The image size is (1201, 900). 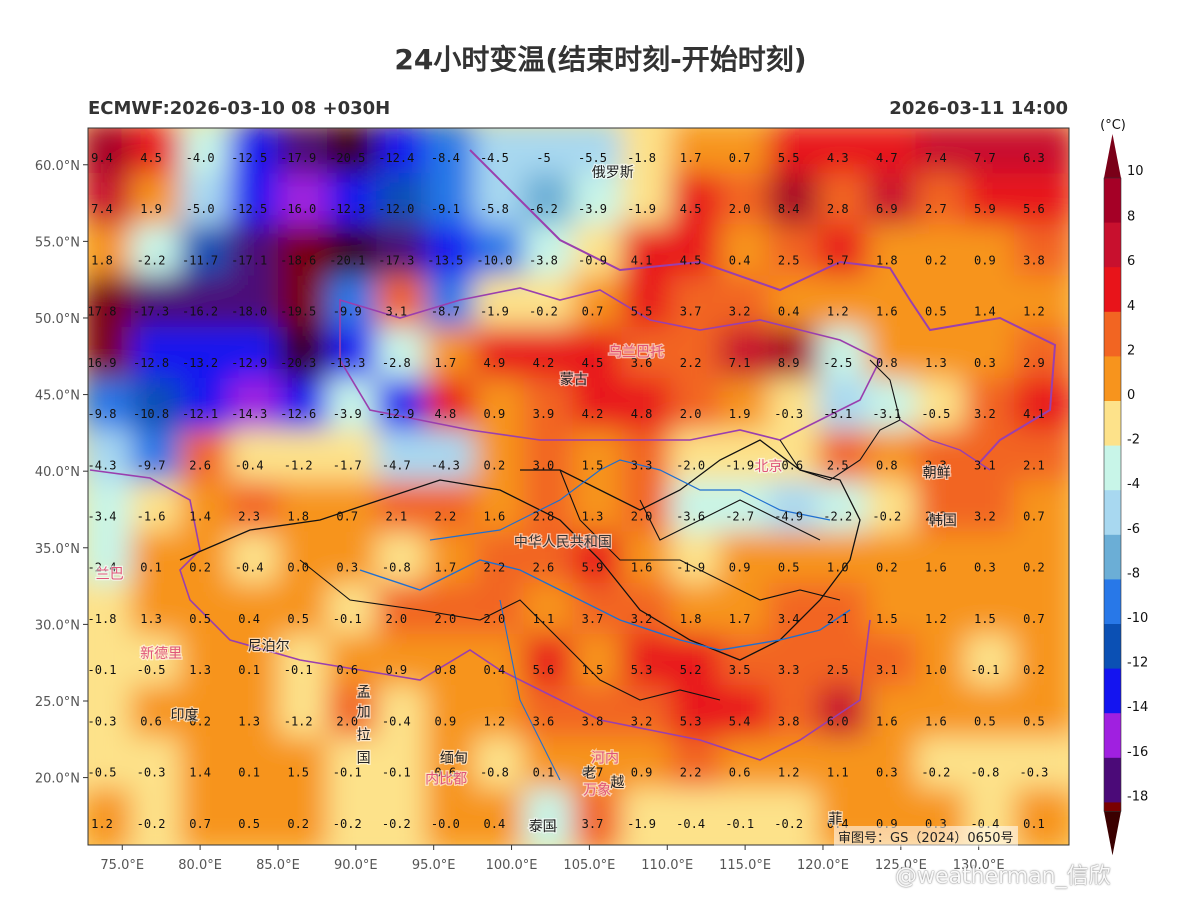 I want to click on grid-value: 0.2, so click(x=200, y=721).